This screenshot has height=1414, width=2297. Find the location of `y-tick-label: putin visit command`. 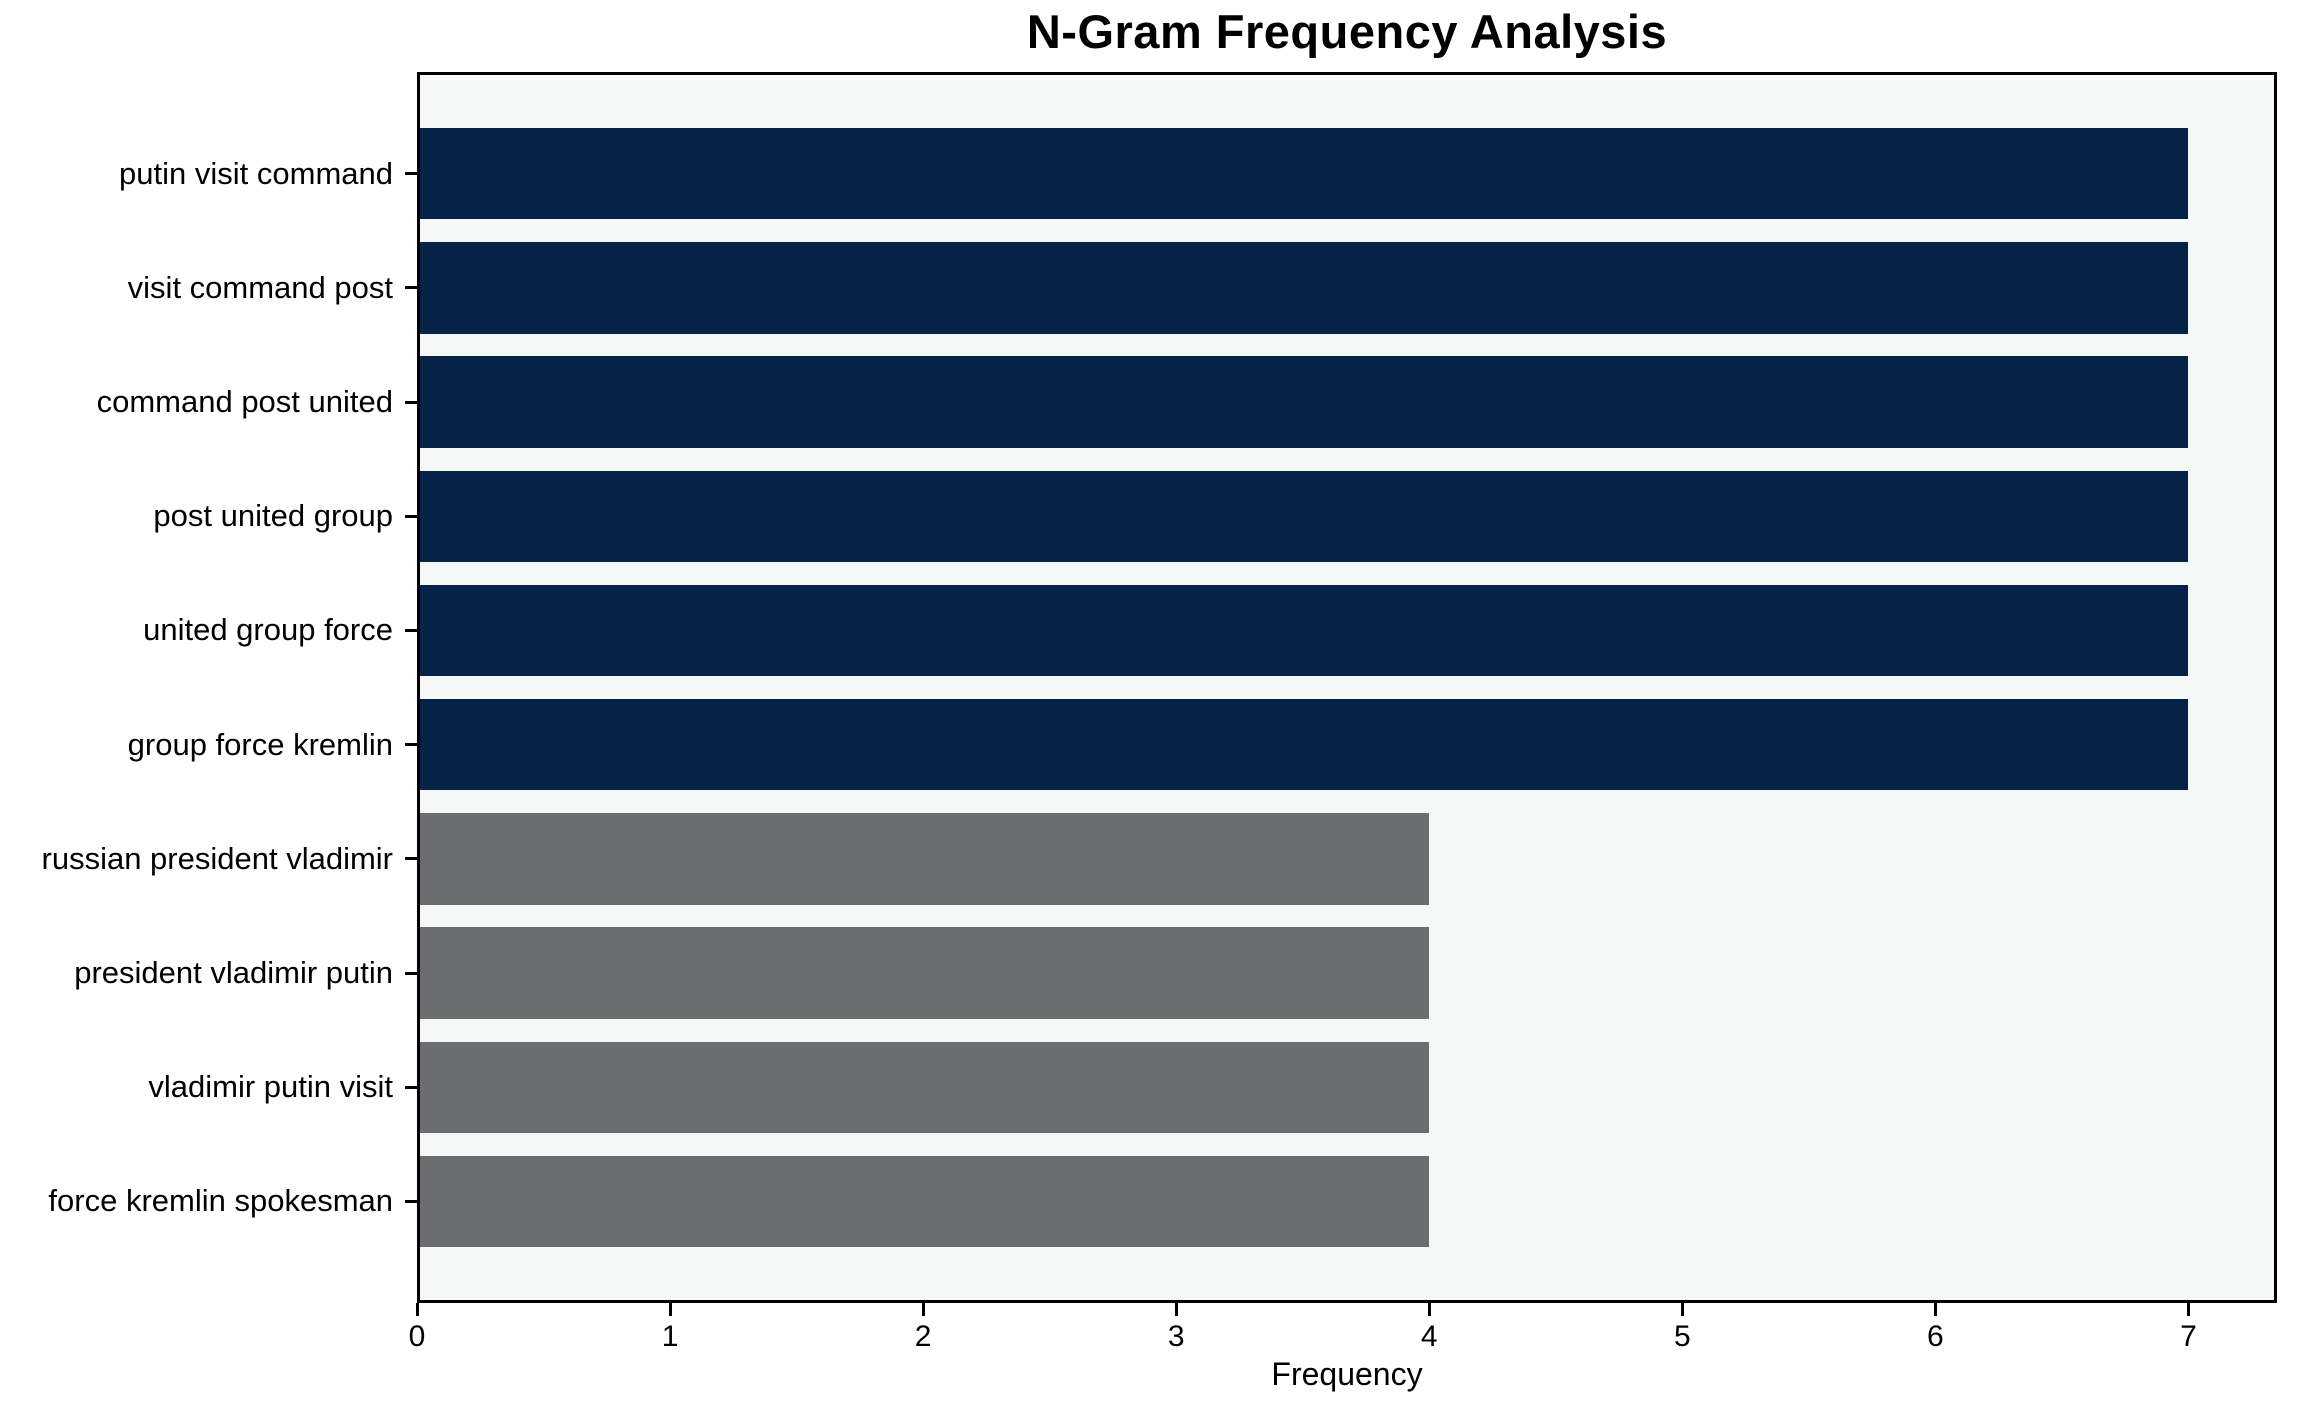

y-tick-label: putin visit command is located at coordinates (256, 173).